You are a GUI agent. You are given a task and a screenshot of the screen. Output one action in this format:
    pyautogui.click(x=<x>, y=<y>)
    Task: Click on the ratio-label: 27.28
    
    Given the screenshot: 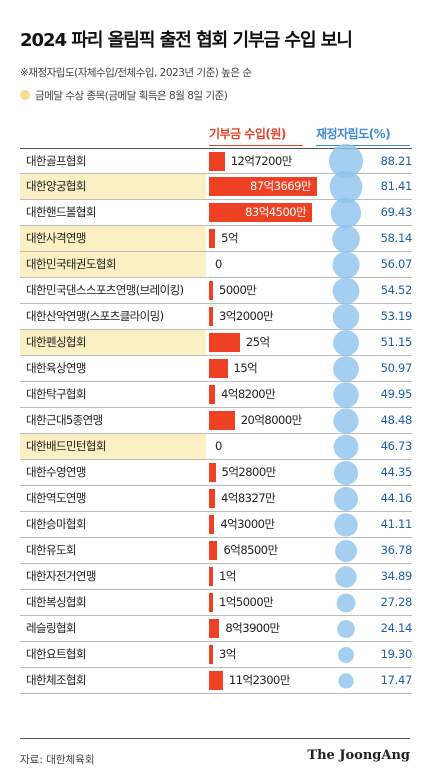 What is the action you would take?
    pyautogui.click(x=396, y=602)
    